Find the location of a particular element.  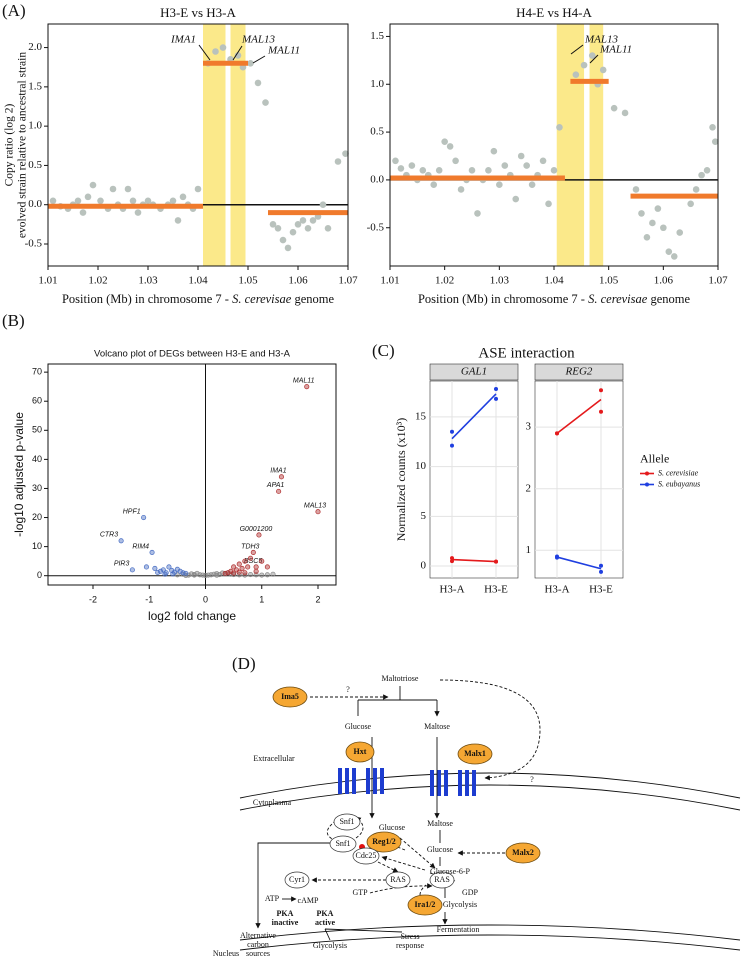

point-label: TDH3 is located at coordinates (250, 546).